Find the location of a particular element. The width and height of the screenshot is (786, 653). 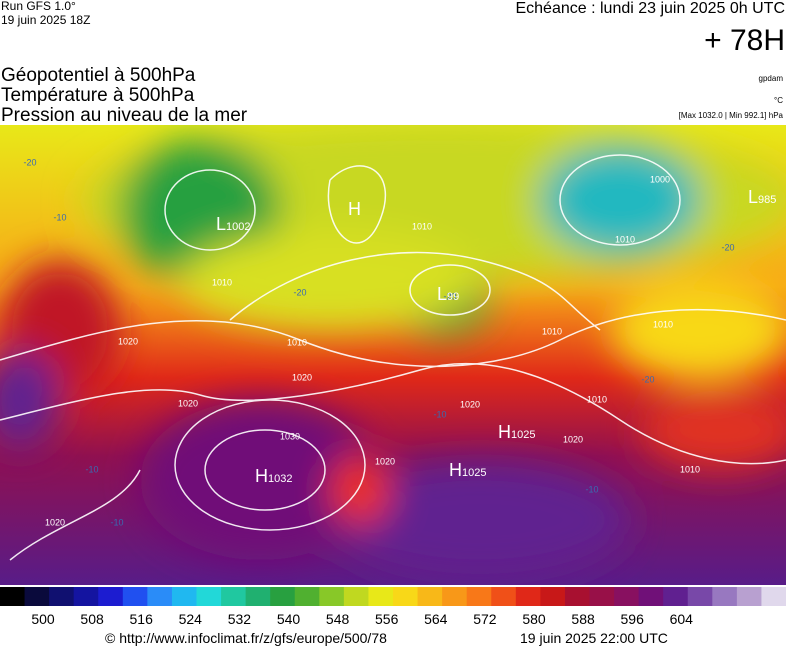

run: Run GFS 1.0° is located at coordinates (38, 6).